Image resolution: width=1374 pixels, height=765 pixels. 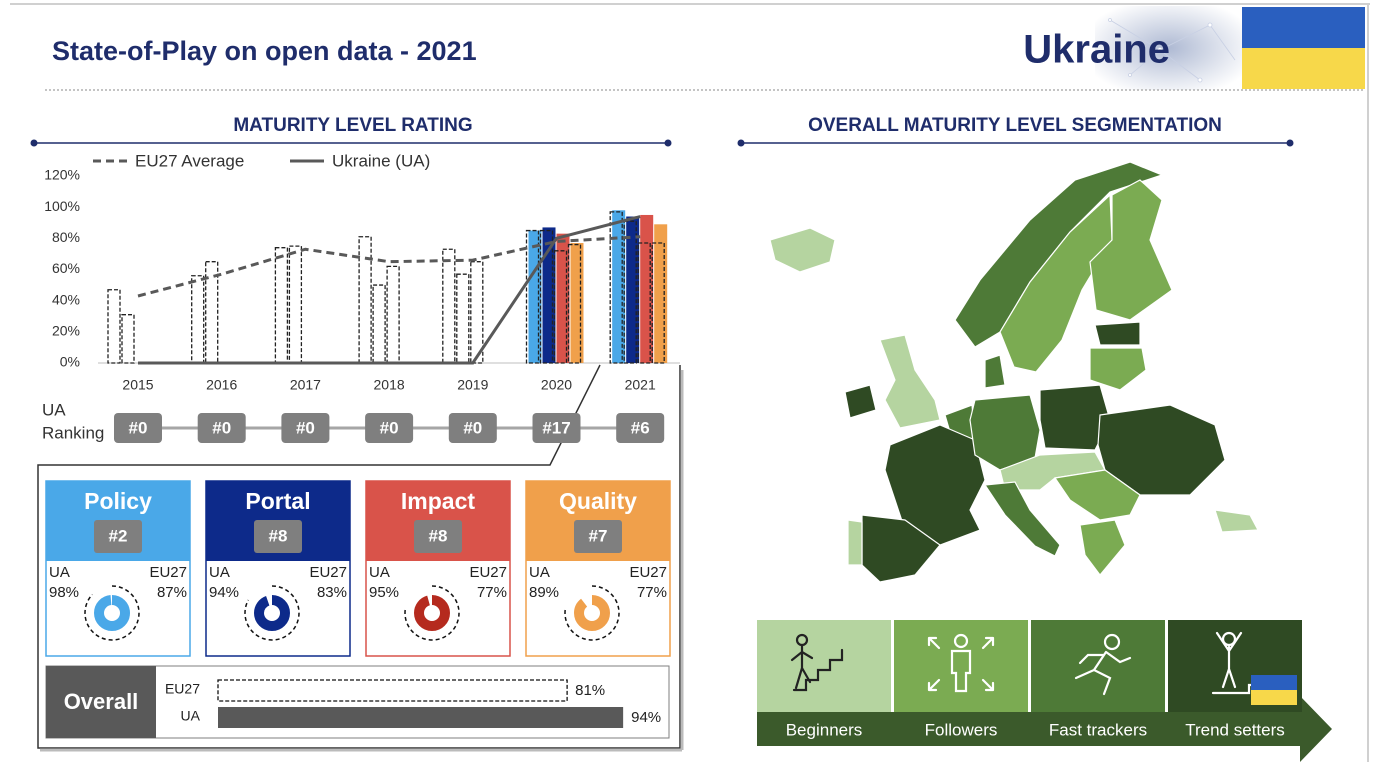 I want to click on eu-value: 87%, so click(x=172, y=592).